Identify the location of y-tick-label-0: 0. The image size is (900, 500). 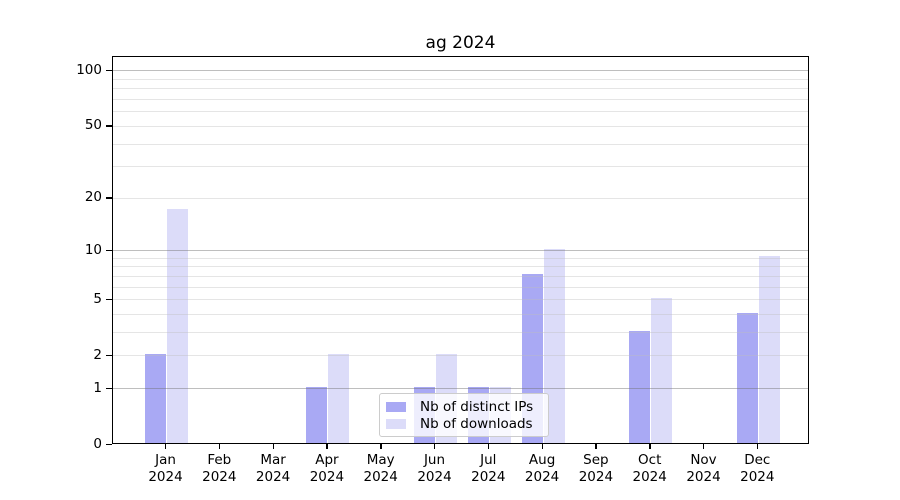
(97, 444).